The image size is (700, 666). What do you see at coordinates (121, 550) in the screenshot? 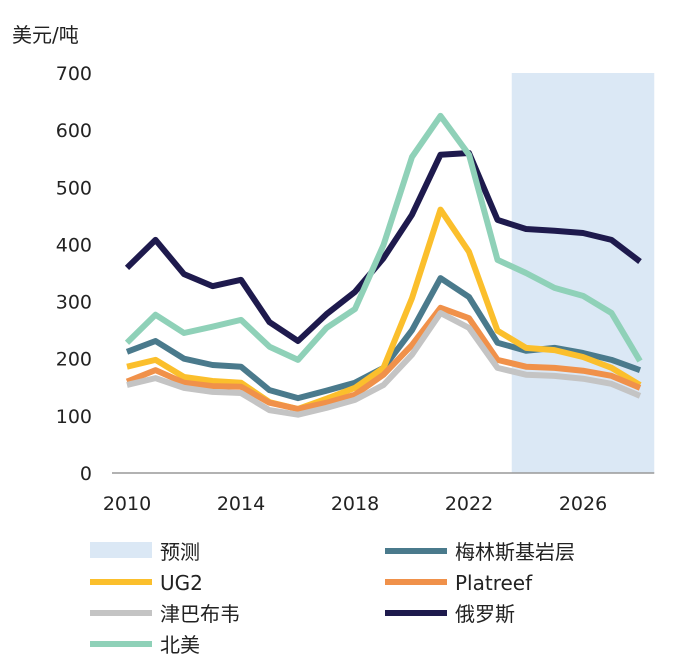
I see `legend-swatch-forecast` at bounding box center [121, 550].